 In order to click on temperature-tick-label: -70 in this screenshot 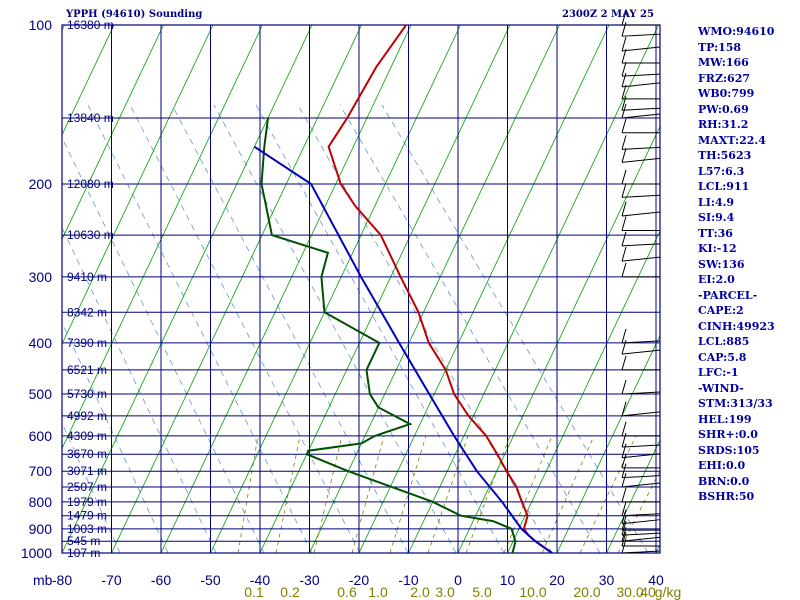, I will do `click(111, 580)`.